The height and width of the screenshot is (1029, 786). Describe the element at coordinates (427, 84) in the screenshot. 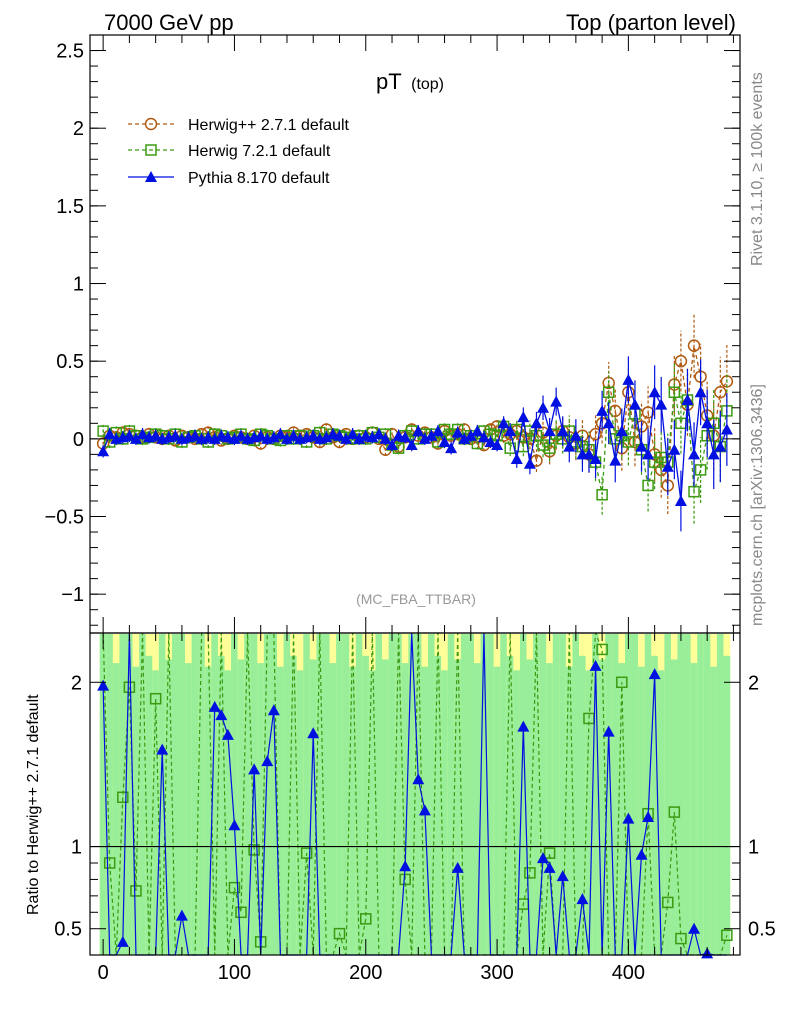

I see `main-title-sub: (top)` at that location.